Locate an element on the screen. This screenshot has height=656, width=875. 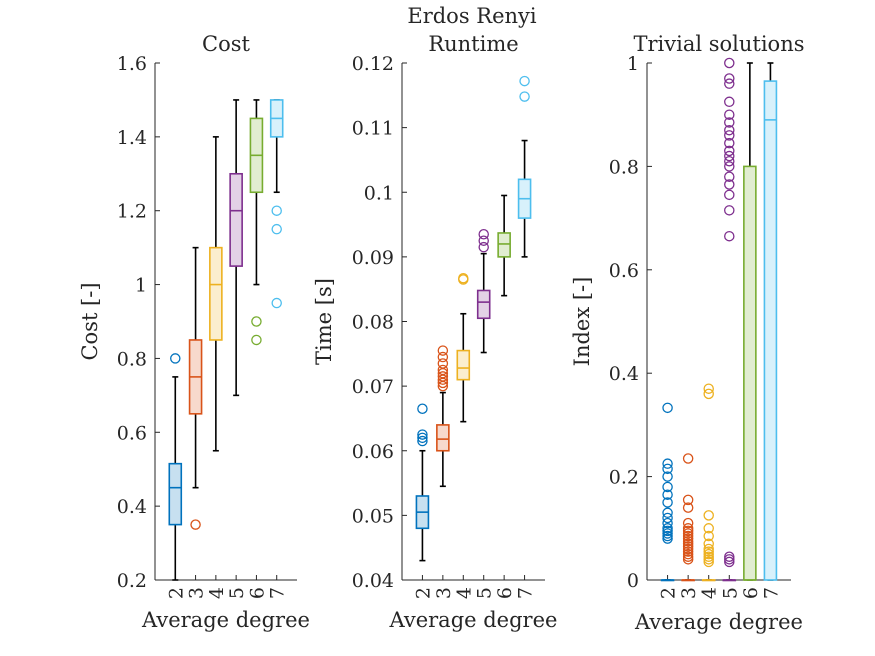
y-tick-label: 0.06 is located at coordinates (373, 452).